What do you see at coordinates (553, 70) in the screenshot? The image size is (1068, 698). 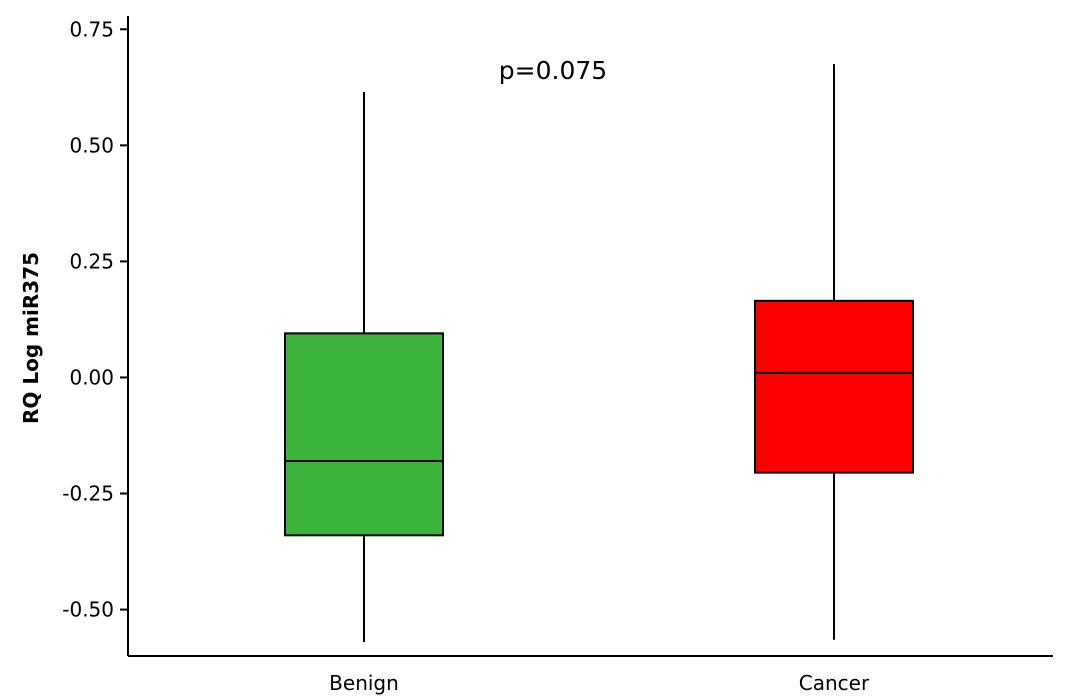 I see `p-value-annotation: p=0.075` at bounding box center [553, 70].